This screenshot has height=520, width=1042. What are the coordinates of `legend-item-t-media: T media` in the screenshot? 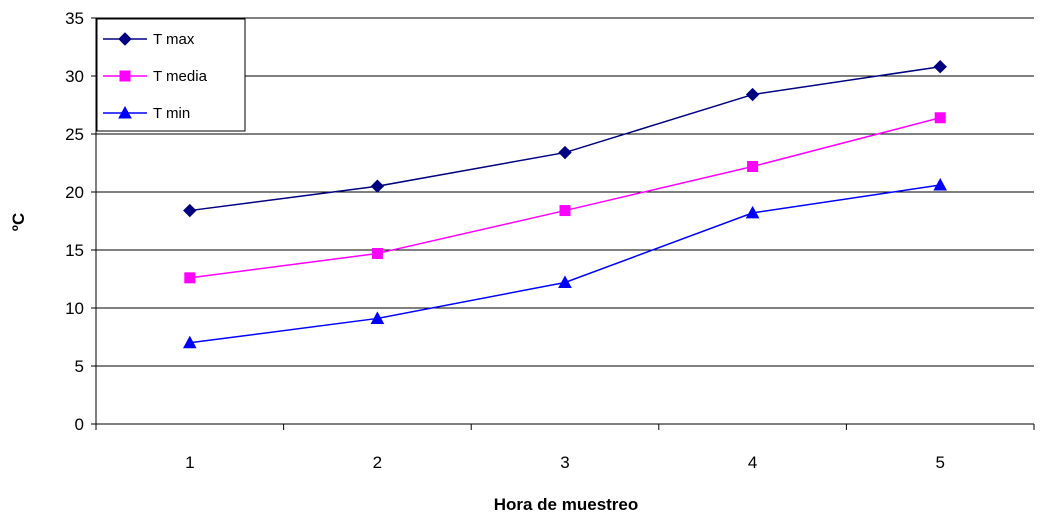 It's located at (155, 76).